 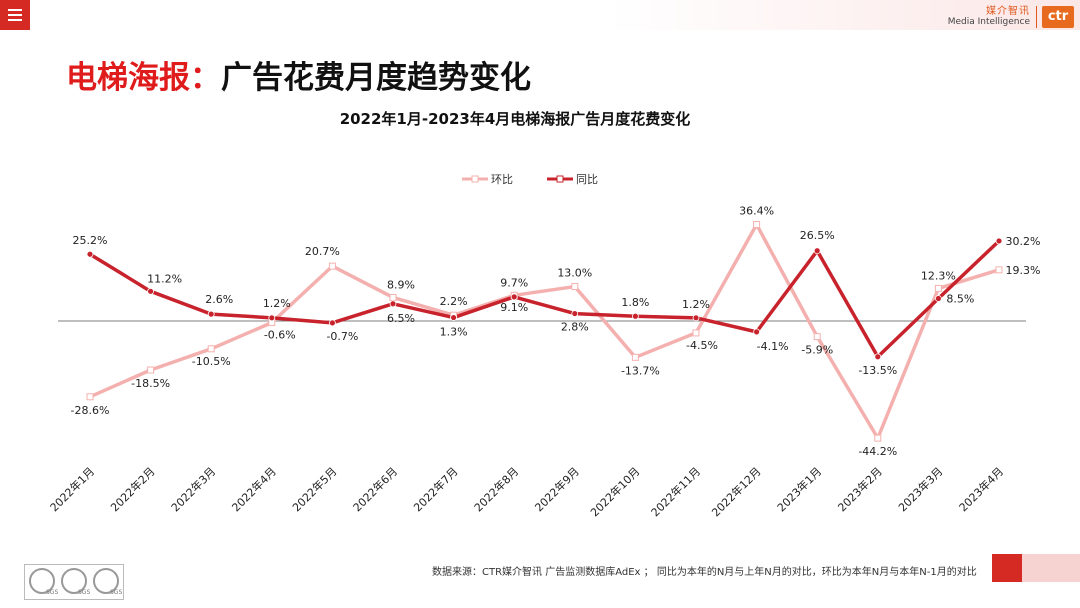 I want to click on chart-title: 2022年1月-2023年4月电梯海报广告月度花费变化, so click(x=515, y=119).